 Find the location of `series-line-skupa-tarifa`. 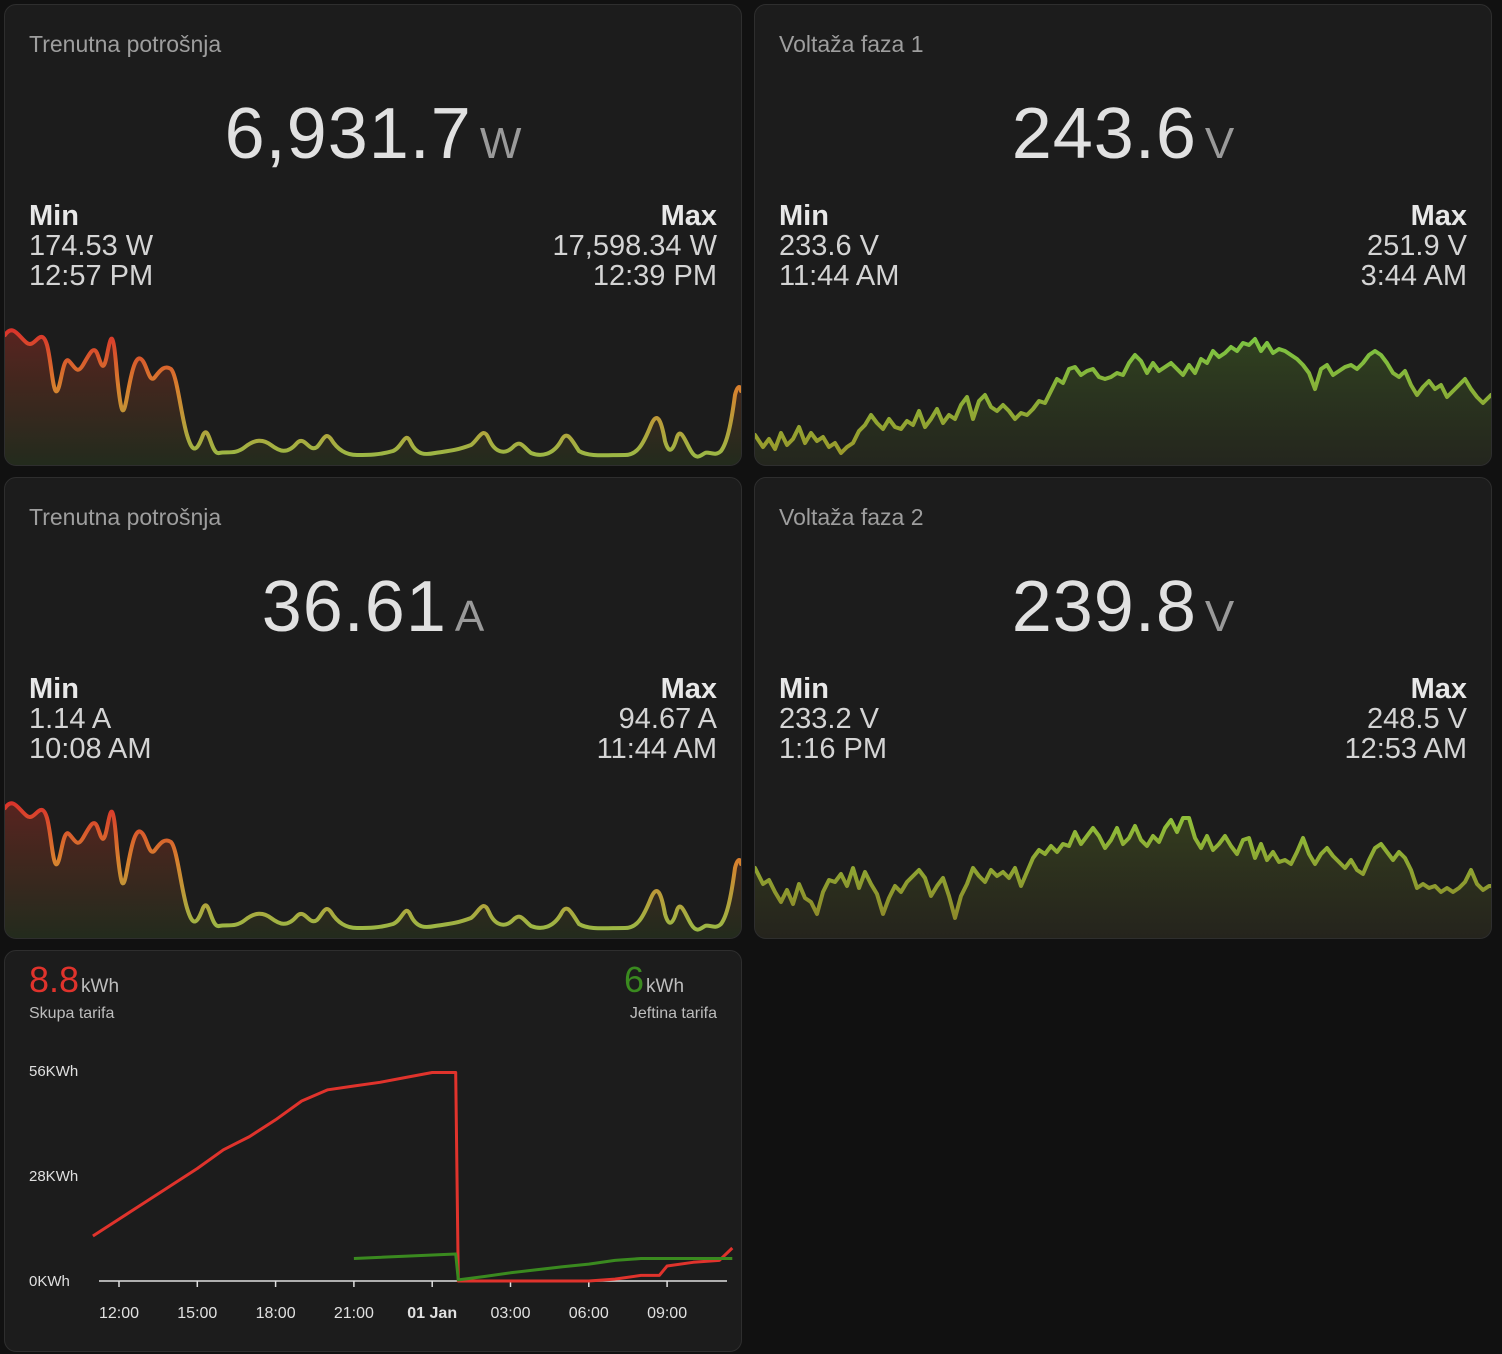

series-line-skupa-tarifa is located at coordinates (413, 1177).